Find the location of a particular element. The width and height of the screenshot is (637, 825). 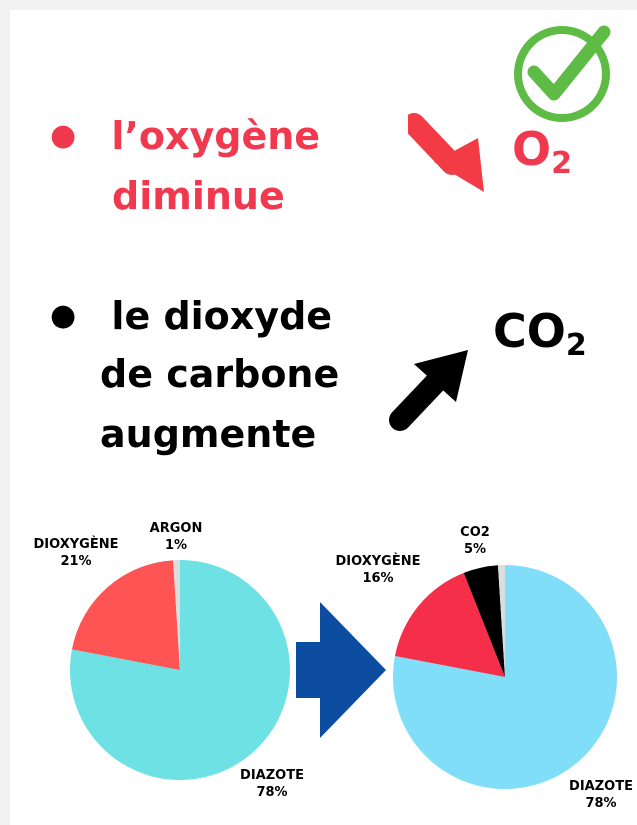

pie-slice-co2 is located at coordinates (484, 621).